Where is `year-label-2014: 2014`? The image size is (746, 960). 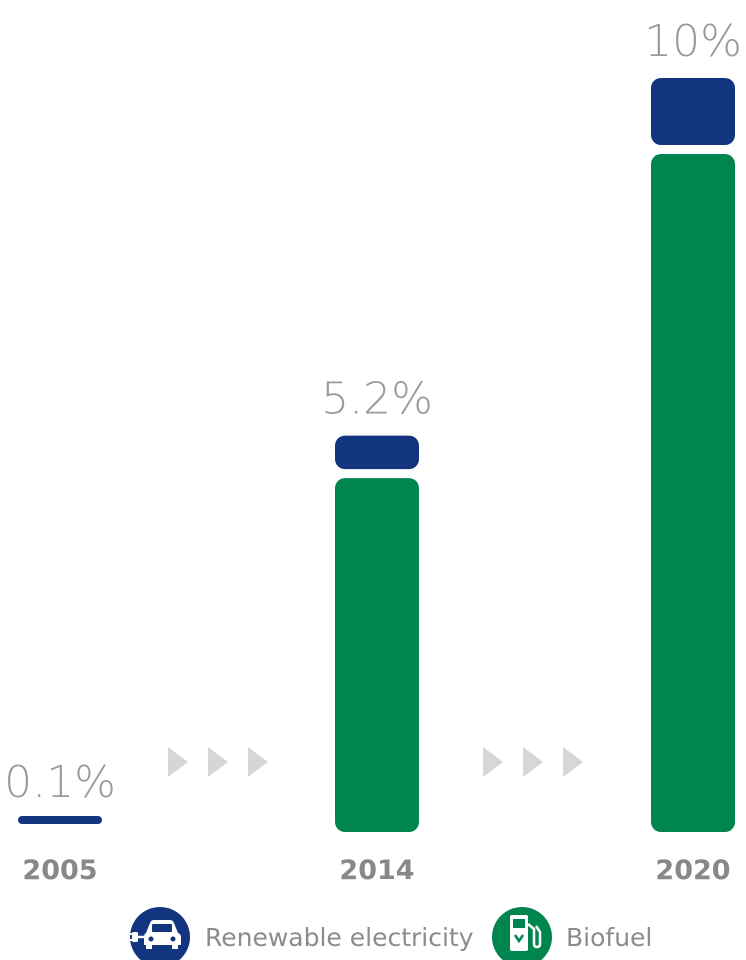
year-label-2014: 2014 is located at coordinates (376, 870).